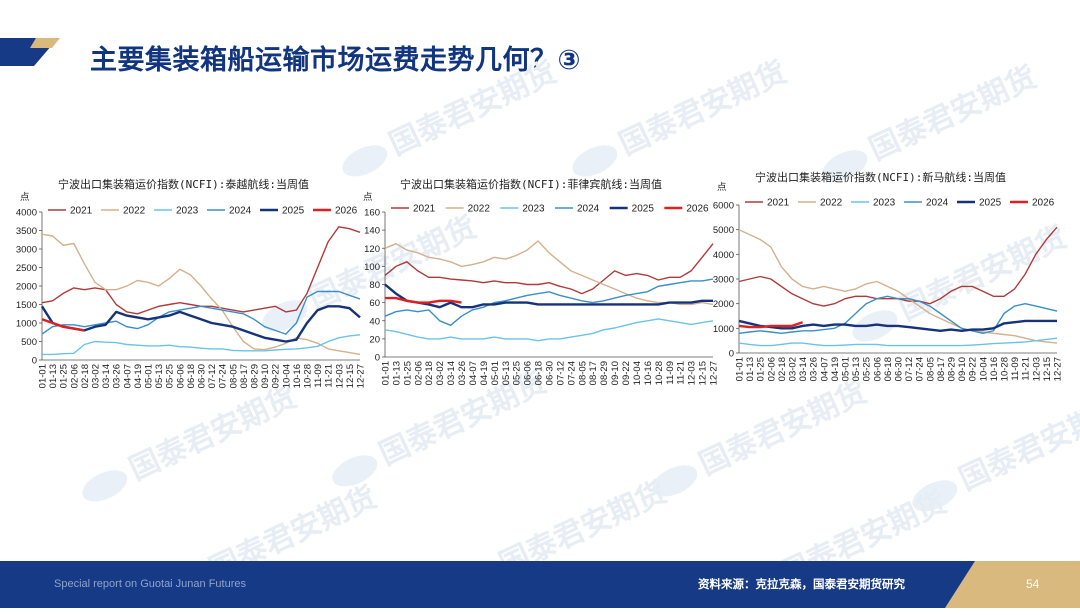 The width and height of the screenshot is (1080, 616). I want to click on y-tick-label: 140, so click(372, 231).